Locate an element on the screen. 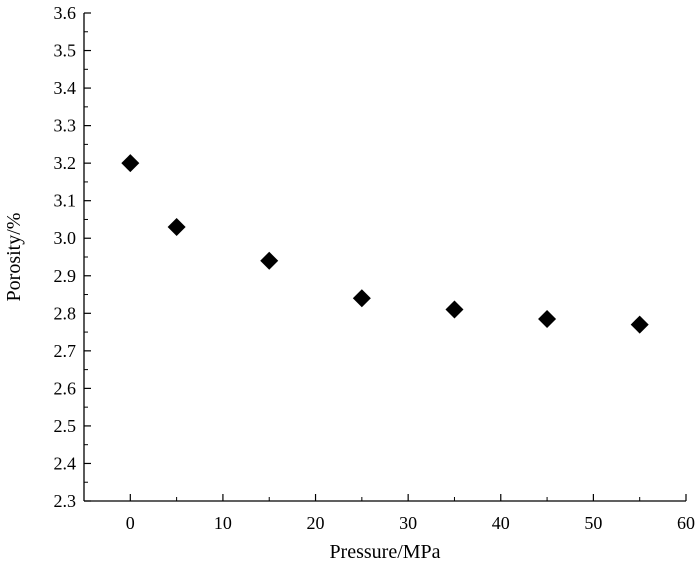 The height and width of the screenshot is (567, 700). y-tick-label: 3.1 is located at coordinates (65, 201).